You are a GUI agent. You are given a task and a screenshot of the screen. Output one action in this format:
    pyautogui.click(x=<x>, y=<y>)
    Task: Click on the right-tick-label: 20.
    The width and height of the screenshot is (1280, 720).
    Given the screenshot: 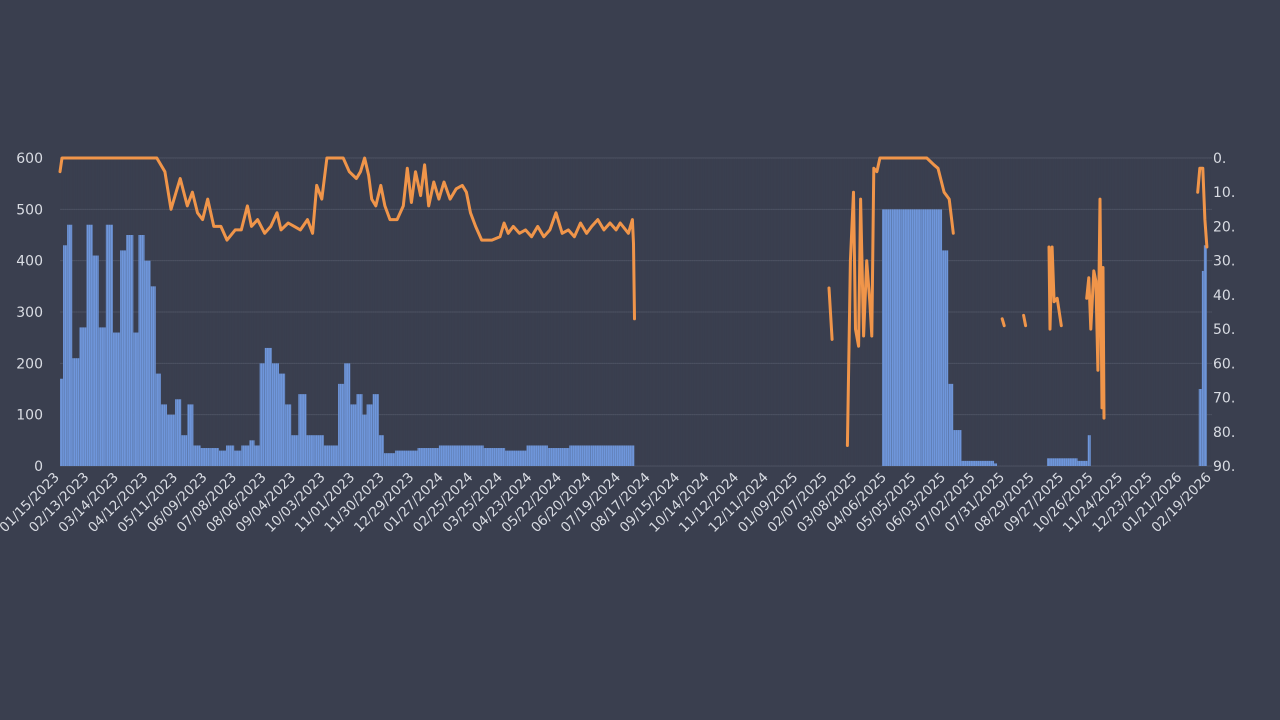 What is the action you would take?
    pyautogui.click(x=1224, y=227)
    